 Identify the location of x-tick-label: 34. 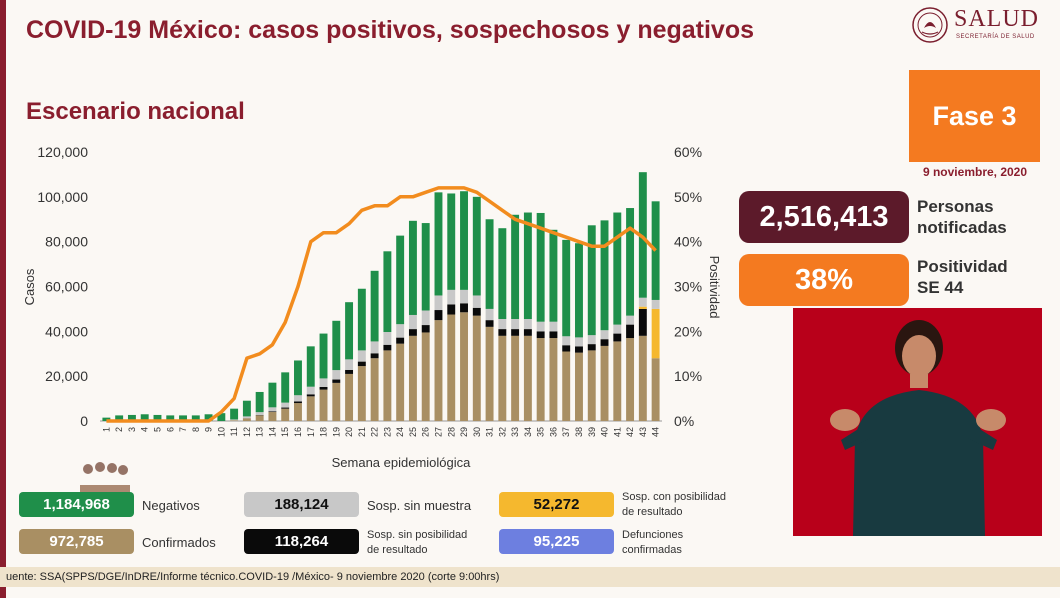
(528, 432).